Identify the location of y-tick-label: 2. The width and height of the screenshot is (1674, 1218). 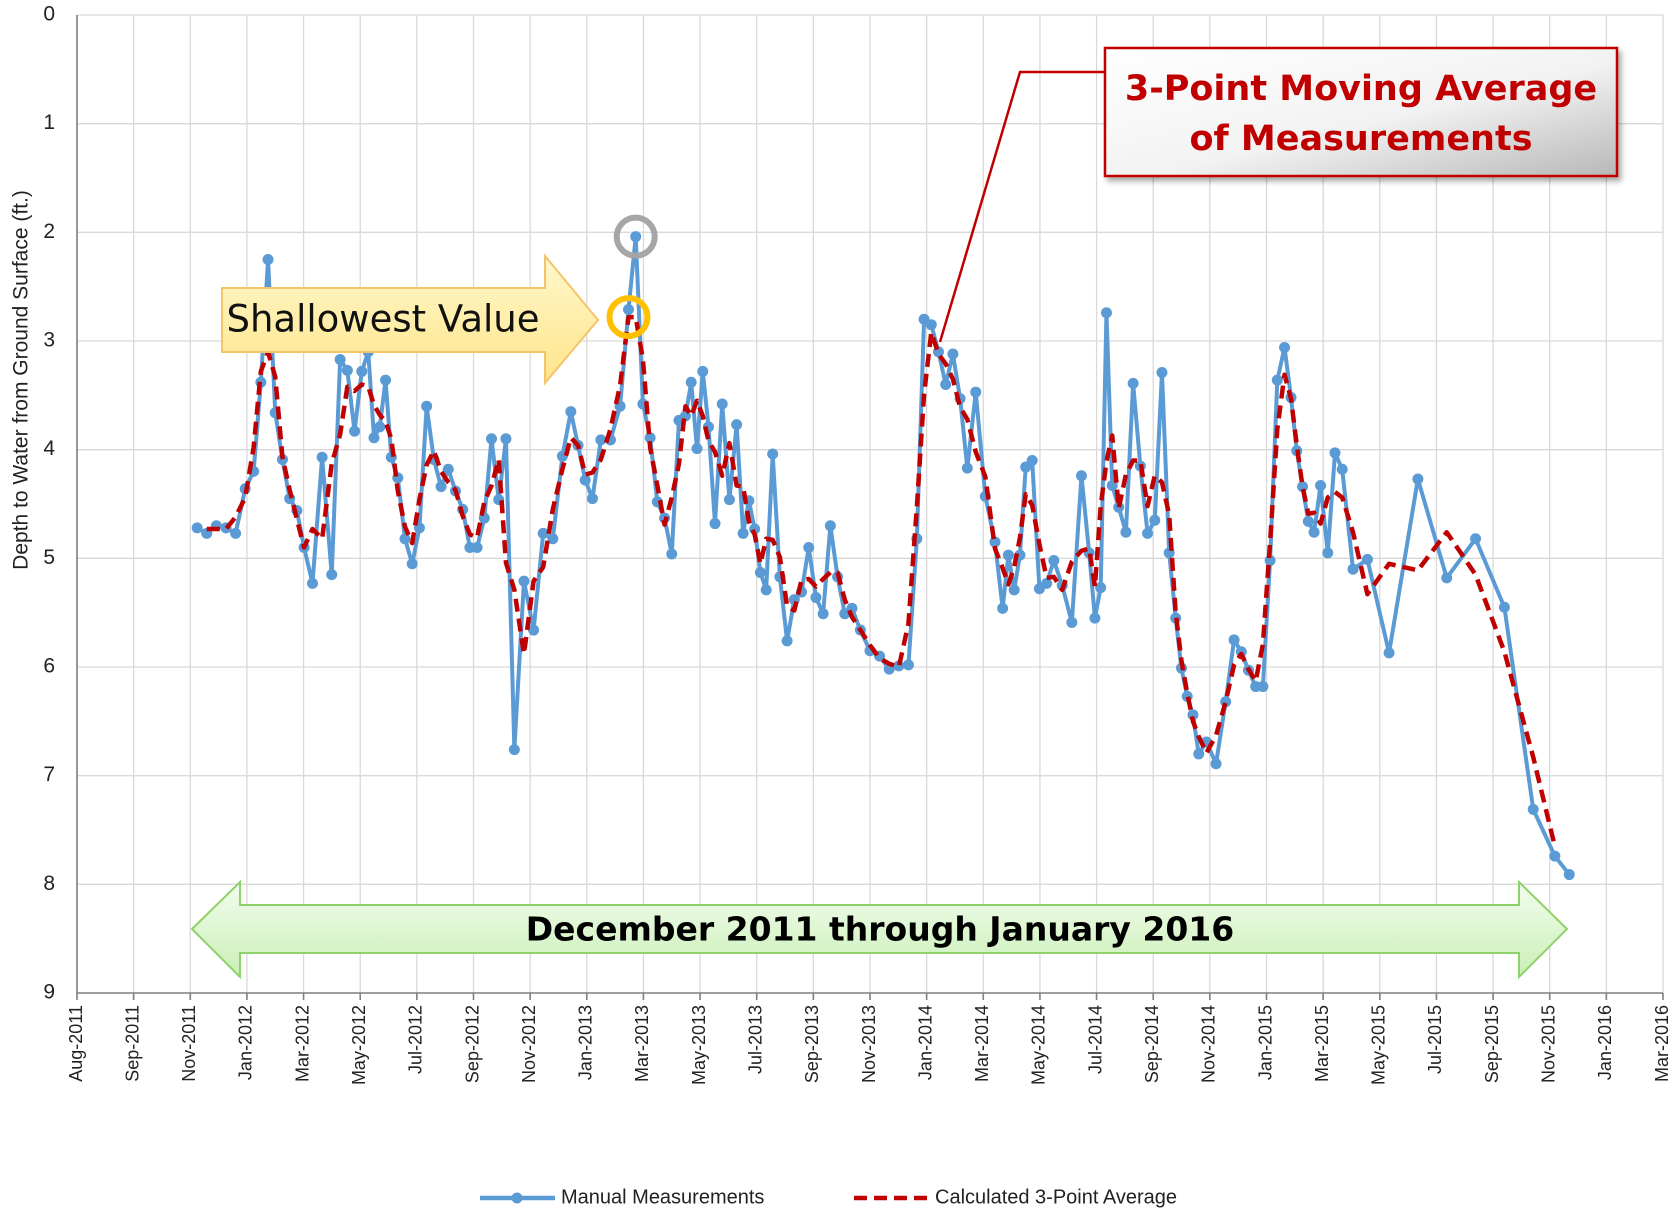
(49, 231).